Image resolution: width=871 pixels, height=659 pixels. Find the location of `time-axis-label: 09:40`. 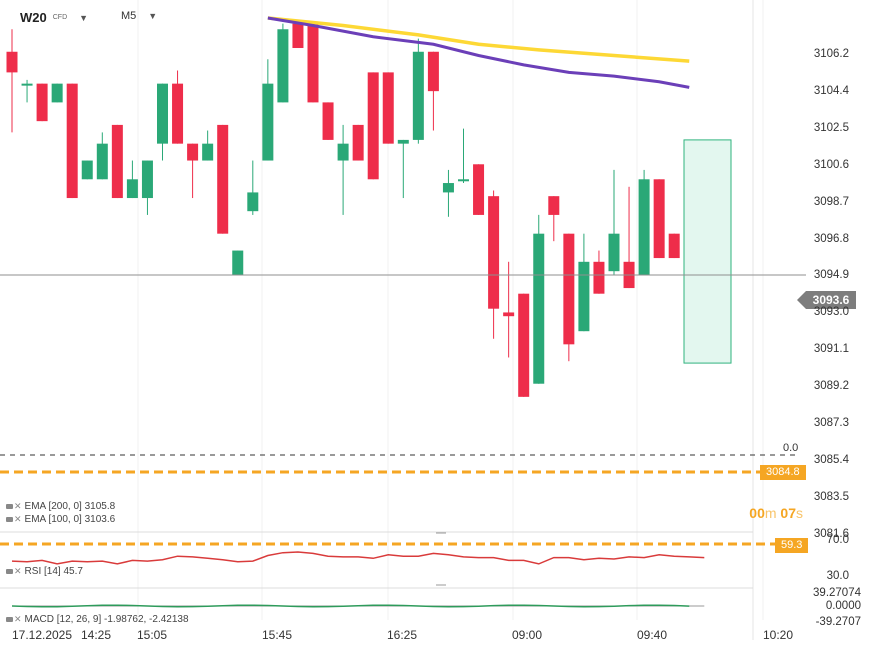

time-axis-label: 09:40 is located at coordinates (652, 635).